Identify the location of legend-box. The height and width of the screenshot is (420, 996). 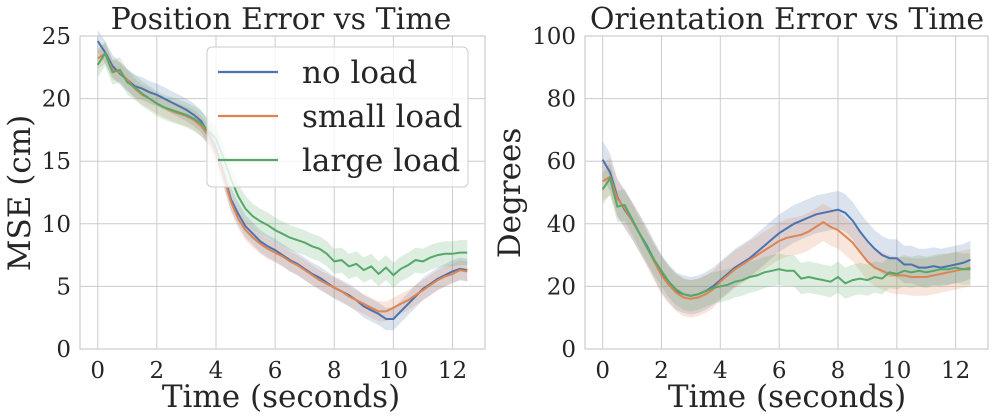
(337, 117).